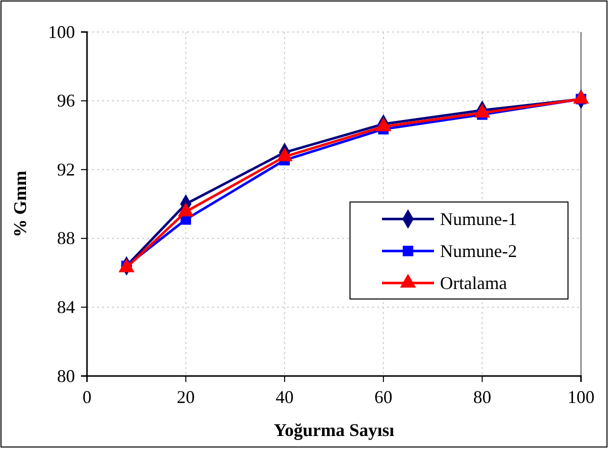 This screenshot has height=450, width=610. What do you see at coordinates (66, 306) in the screenshot?
I see `y-tick-label: 84` at bounding box center [66, 306].